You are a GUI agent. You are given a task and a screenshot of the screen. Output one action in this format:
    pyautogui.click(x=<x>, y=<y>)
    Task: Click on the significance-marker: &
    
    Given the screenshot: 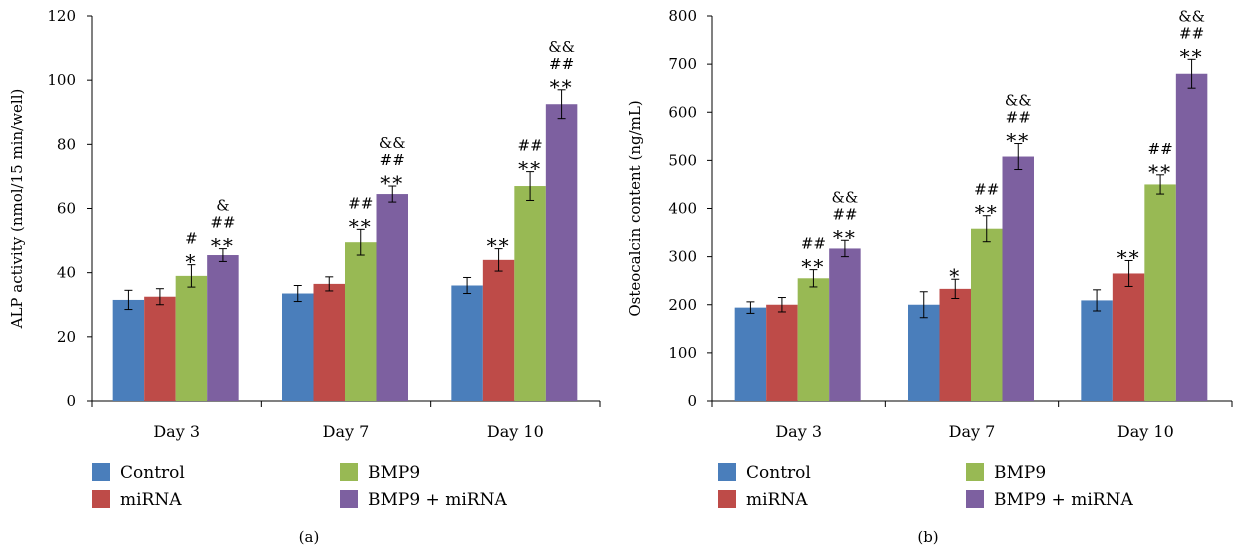 What is the action you would take?
    pyautogui.click(x=222, y=206)
    